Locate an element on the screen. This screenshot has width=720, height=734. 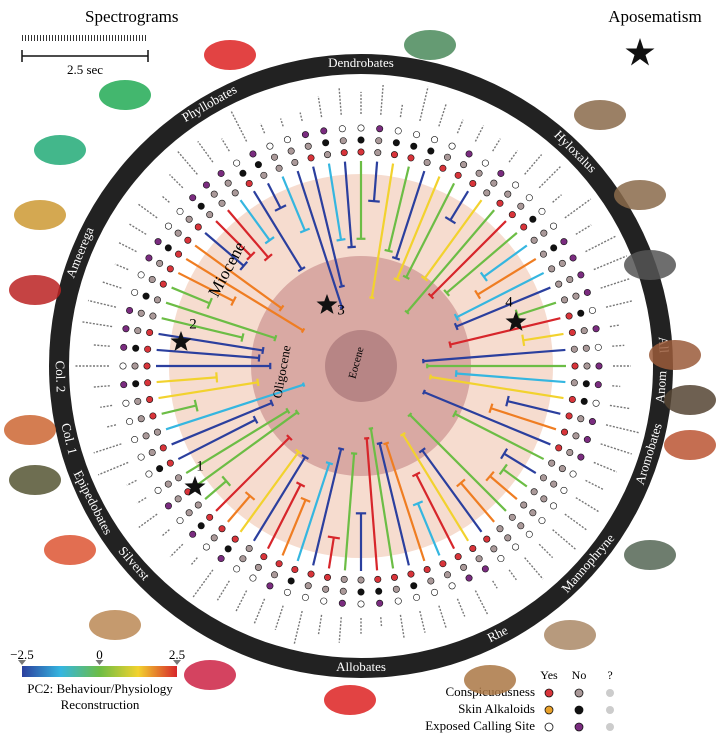
aposematism-star is located at coordinates (181, 341).